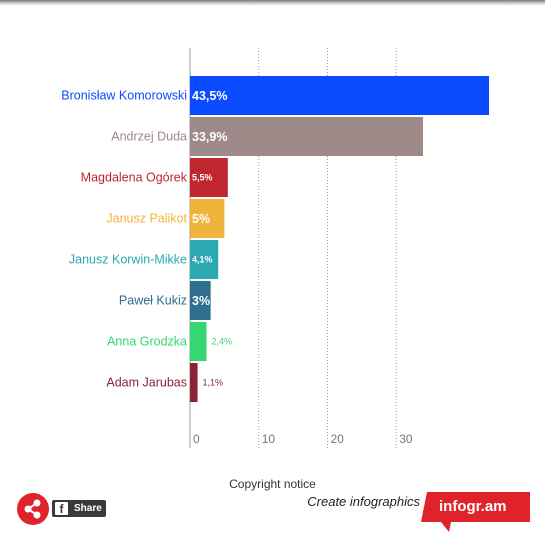  I want to click on share-label: Share, so click(88, 508).